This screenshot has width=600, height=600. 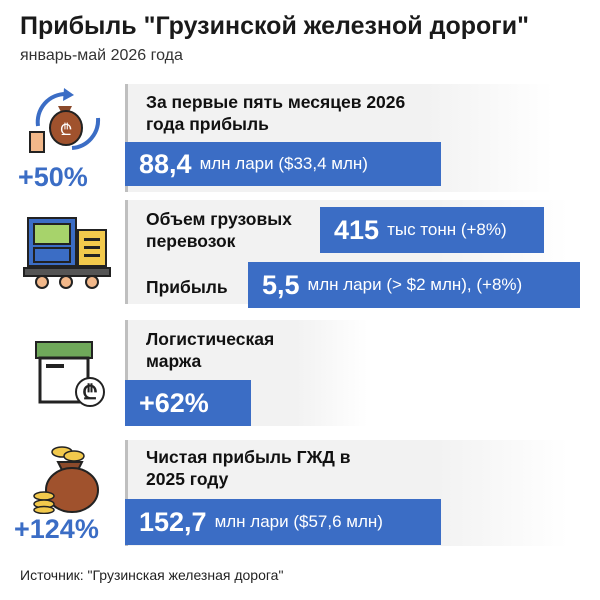 I want to click on money-bag-cycle-icon: ₾, so click(x=65, y=120).